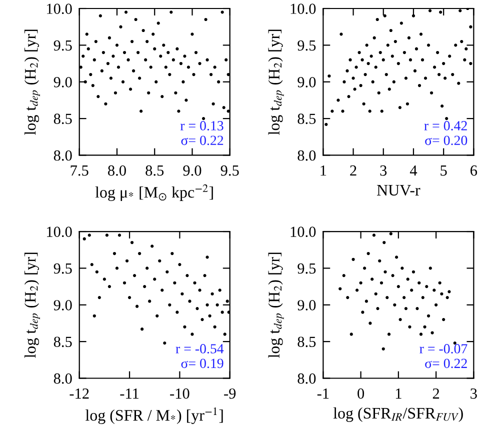 The image size is (496, 425). I want to click on x-axis-title: NUV-r, so click(398, 190).